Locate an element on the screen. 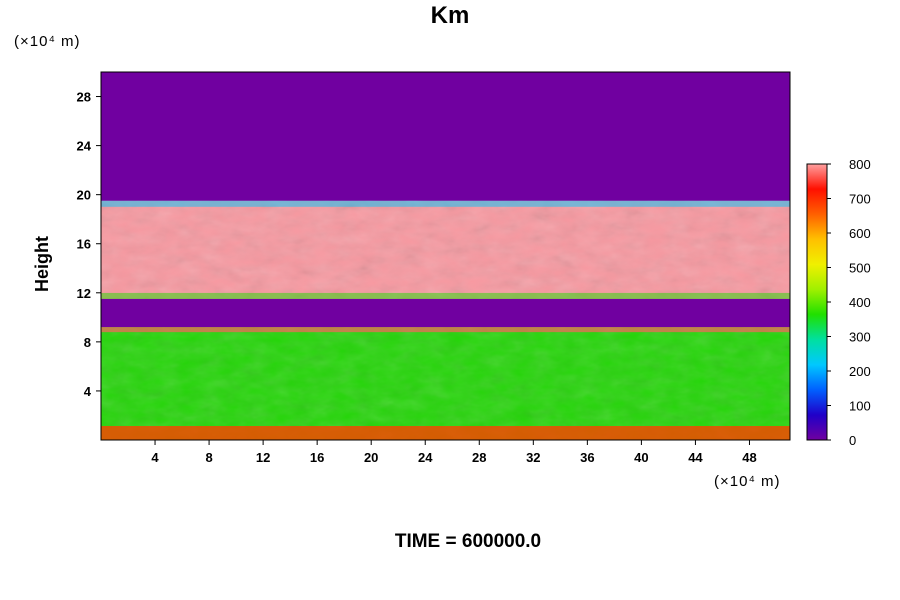 This screenshot has height=600, width=900. colorbar-tick-label: 0 is located at coordinates (852, 440).